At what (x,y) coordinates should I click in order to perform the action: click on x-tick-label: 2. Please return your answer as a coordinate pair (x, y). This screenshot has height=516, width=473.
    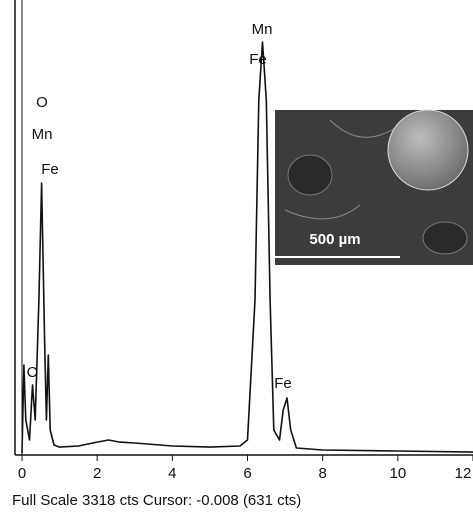
    Looking at the image, I should click on (97, 473).